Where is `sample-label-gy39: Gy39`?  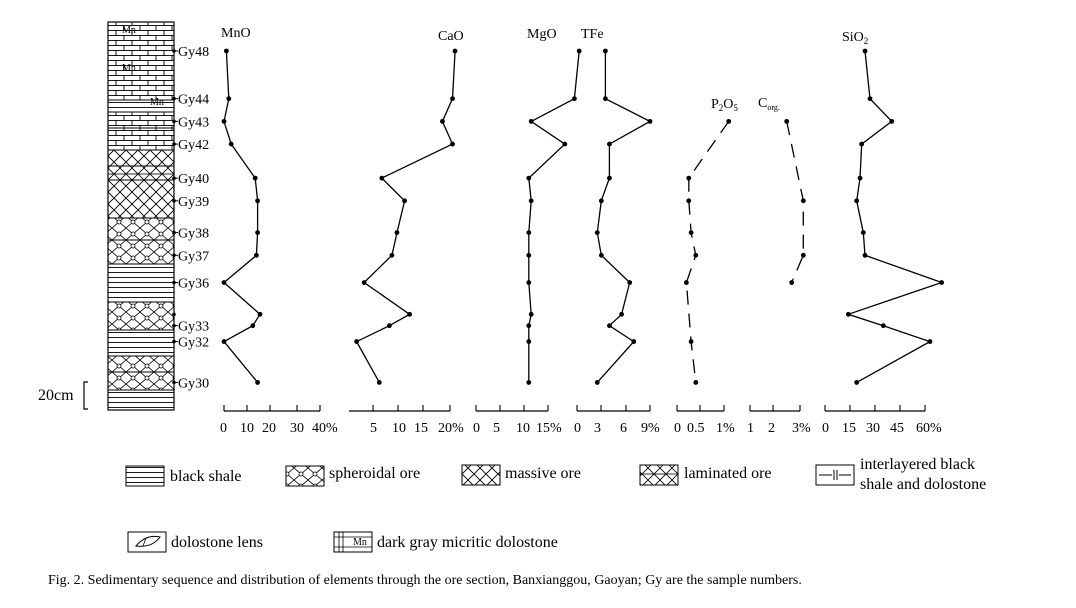
sample-label-gy39: Gy39 is located at coordinates (193, 202).